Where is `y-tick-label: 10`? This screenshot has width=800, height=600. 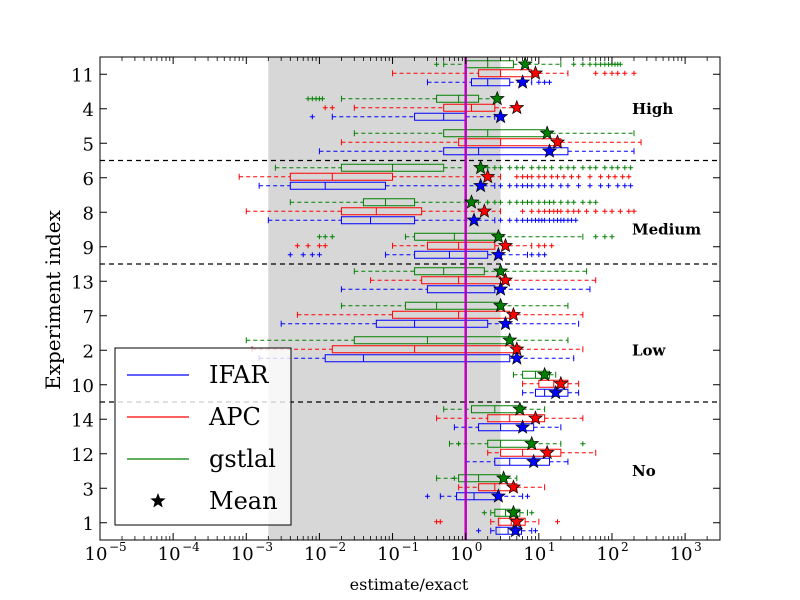
y-tick-label: 10 is located at coordinates (82, 386).